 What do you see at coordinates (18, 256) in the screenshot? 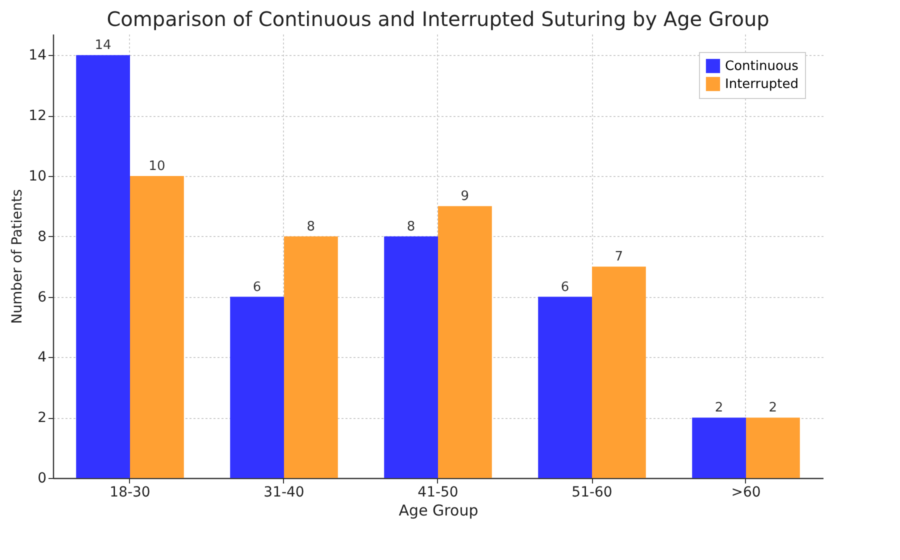
I see `y-axis-title: Number of Patients` at bounding box center [18, 256].